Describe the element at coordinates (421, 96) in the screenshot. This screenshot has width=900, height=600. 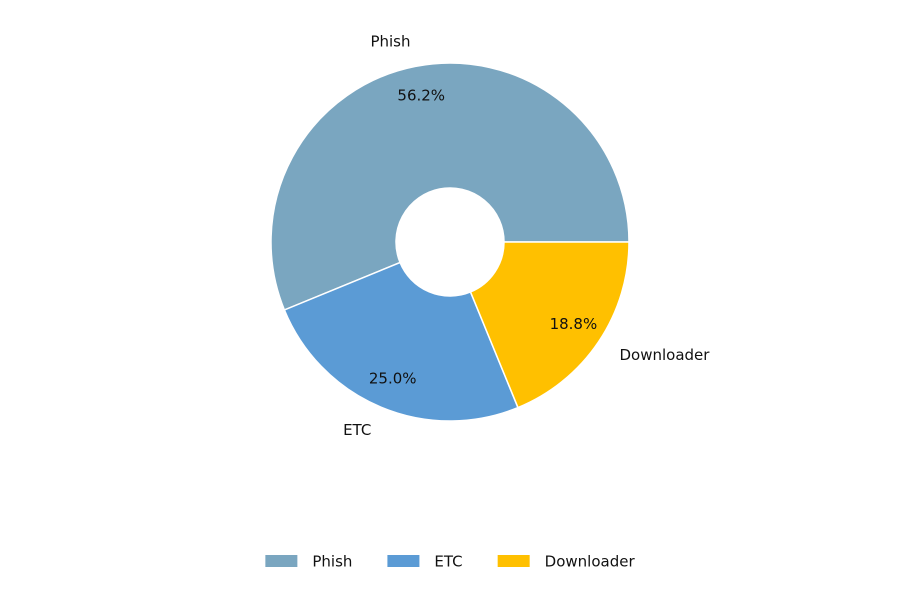
I see `percent-label: 56.2%` at that location.